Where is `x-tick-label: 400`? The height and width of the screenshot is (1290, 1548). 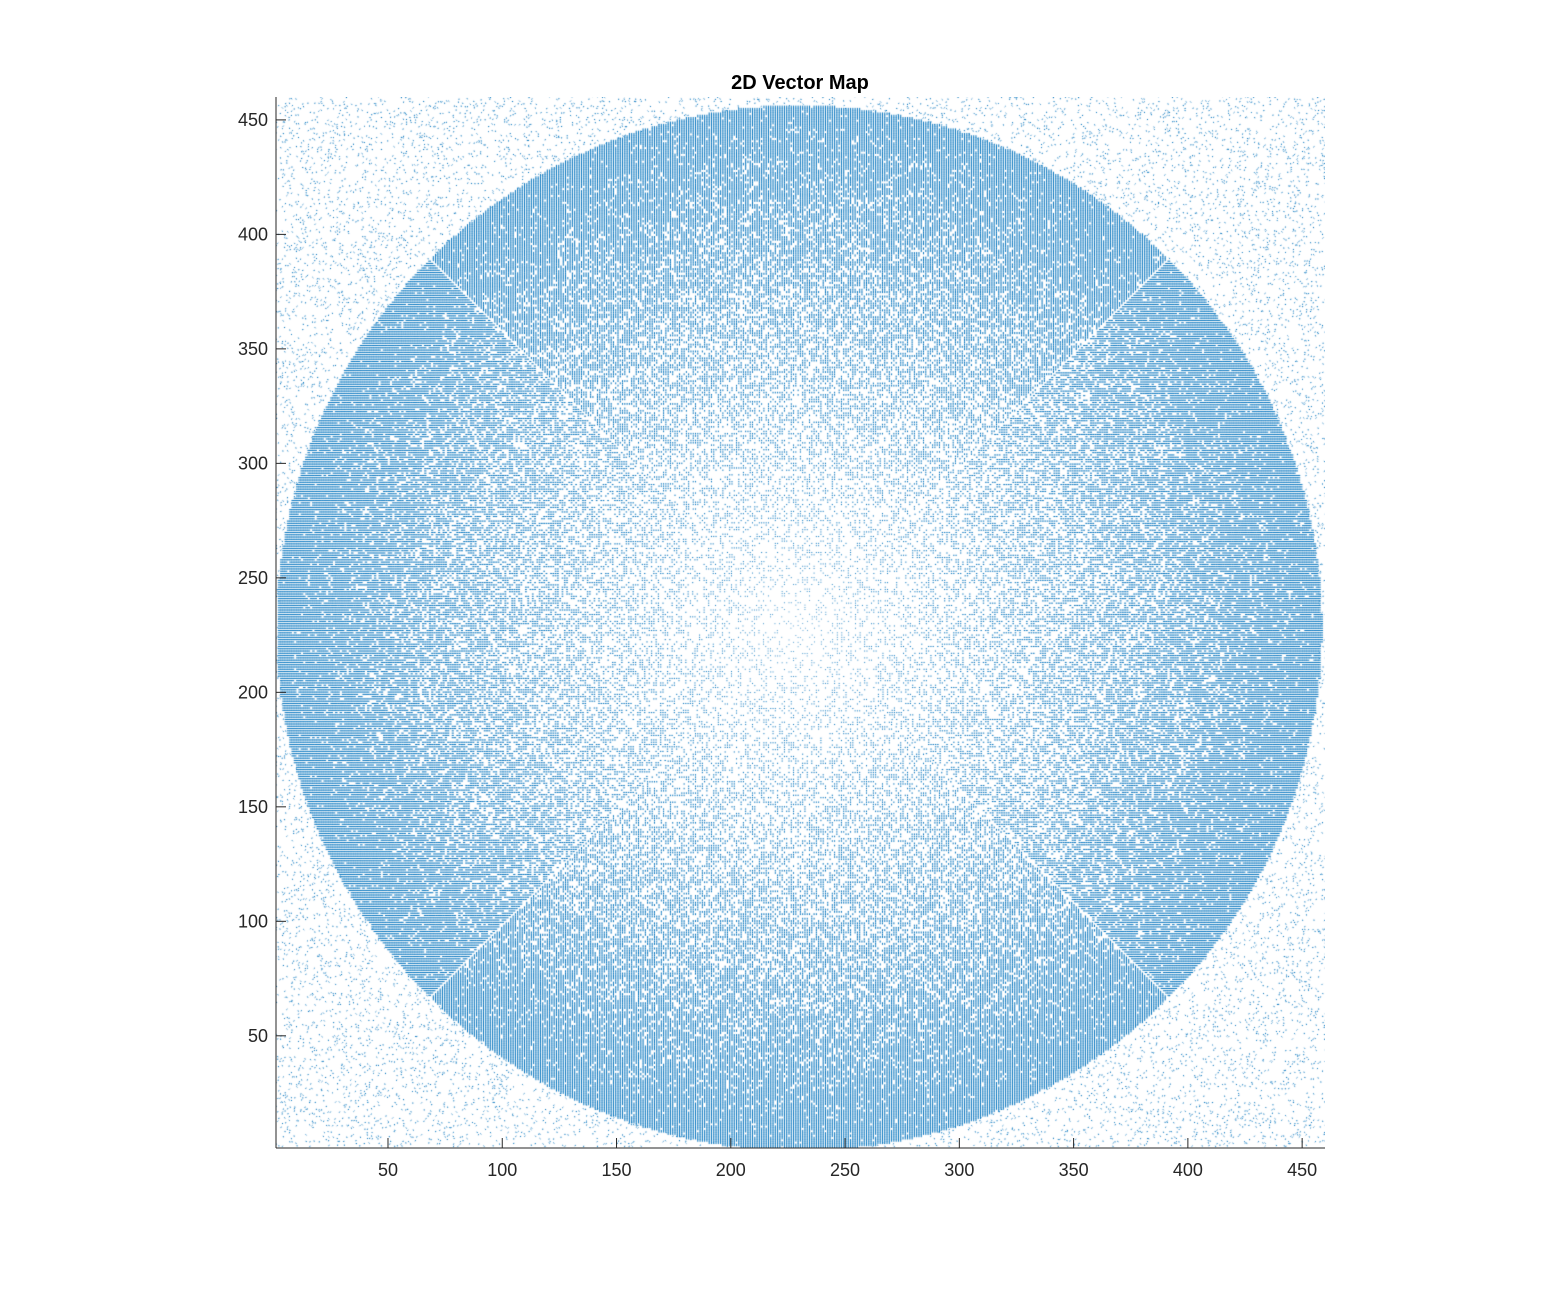 x-tick-label: 400 is located at coordinates (1188, 1170).